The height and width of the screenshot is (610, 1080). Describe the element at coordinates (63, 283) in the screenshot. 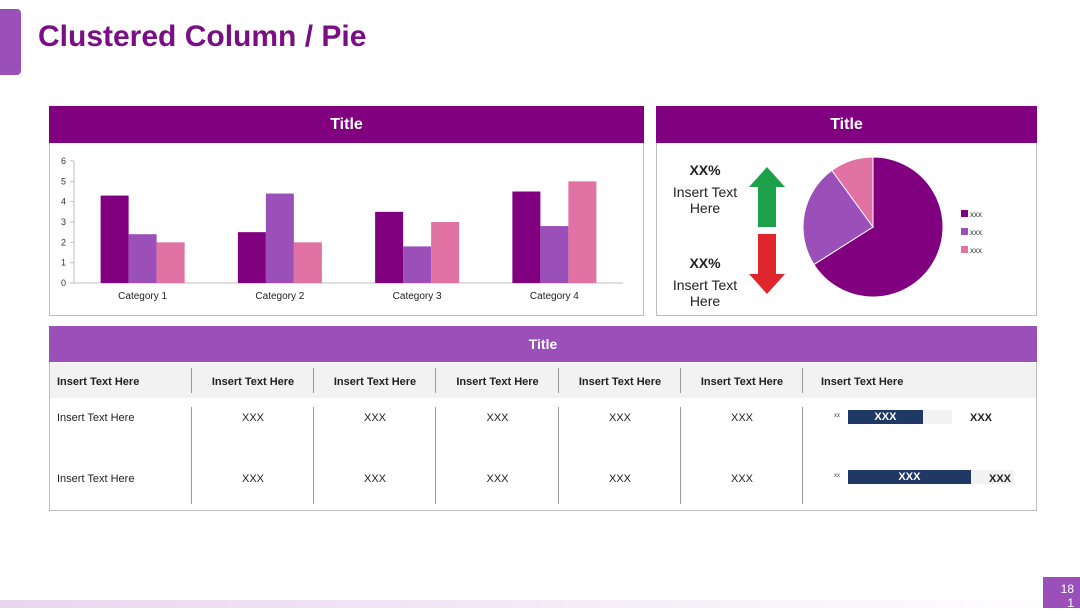

I see `y-tick-label: 0` at that location.